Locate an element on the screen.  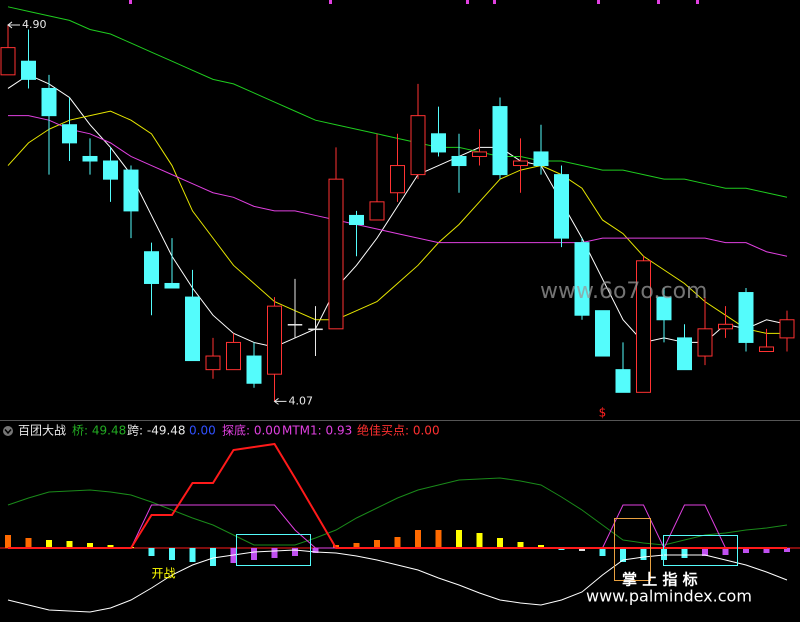
readout-item: 跨: -49.48 is located at coordinates (156, 431).